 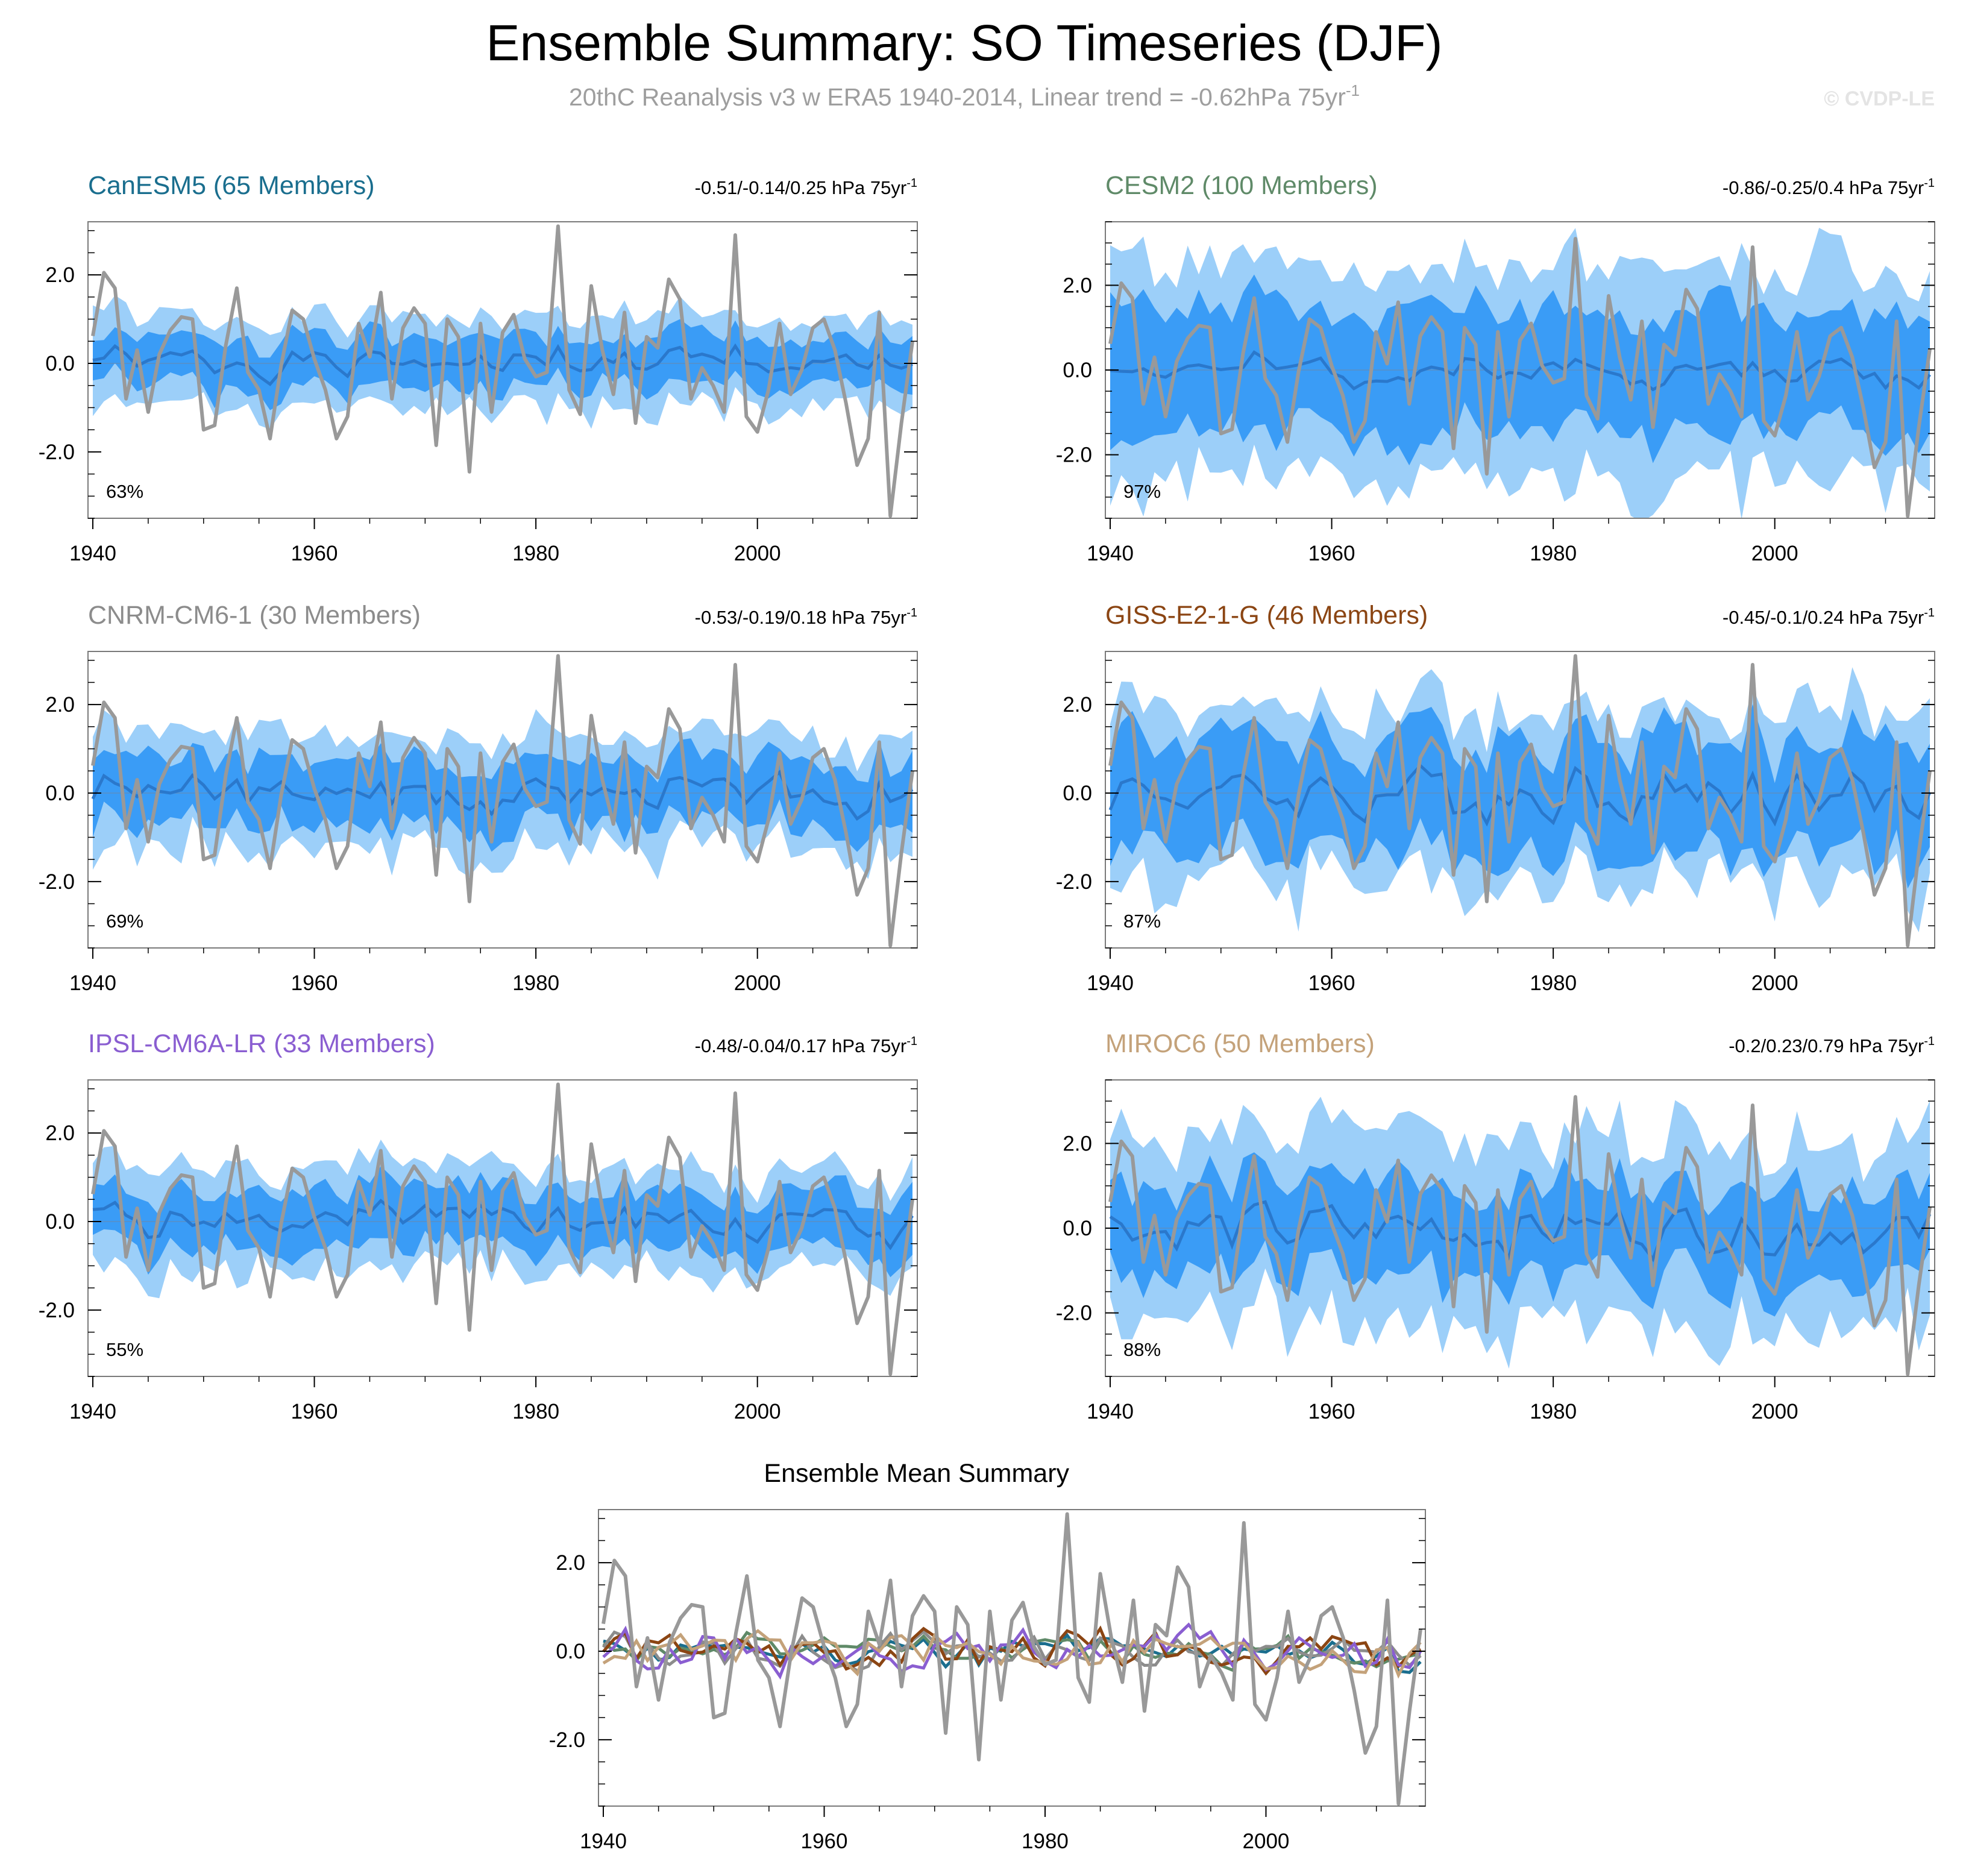 What do you see at coordinates (801, 617) in the screenshot?
I see `trend-label-text: -0.53/-0.19/0.18 hPa 75yr` at bounding box center [801, 617].